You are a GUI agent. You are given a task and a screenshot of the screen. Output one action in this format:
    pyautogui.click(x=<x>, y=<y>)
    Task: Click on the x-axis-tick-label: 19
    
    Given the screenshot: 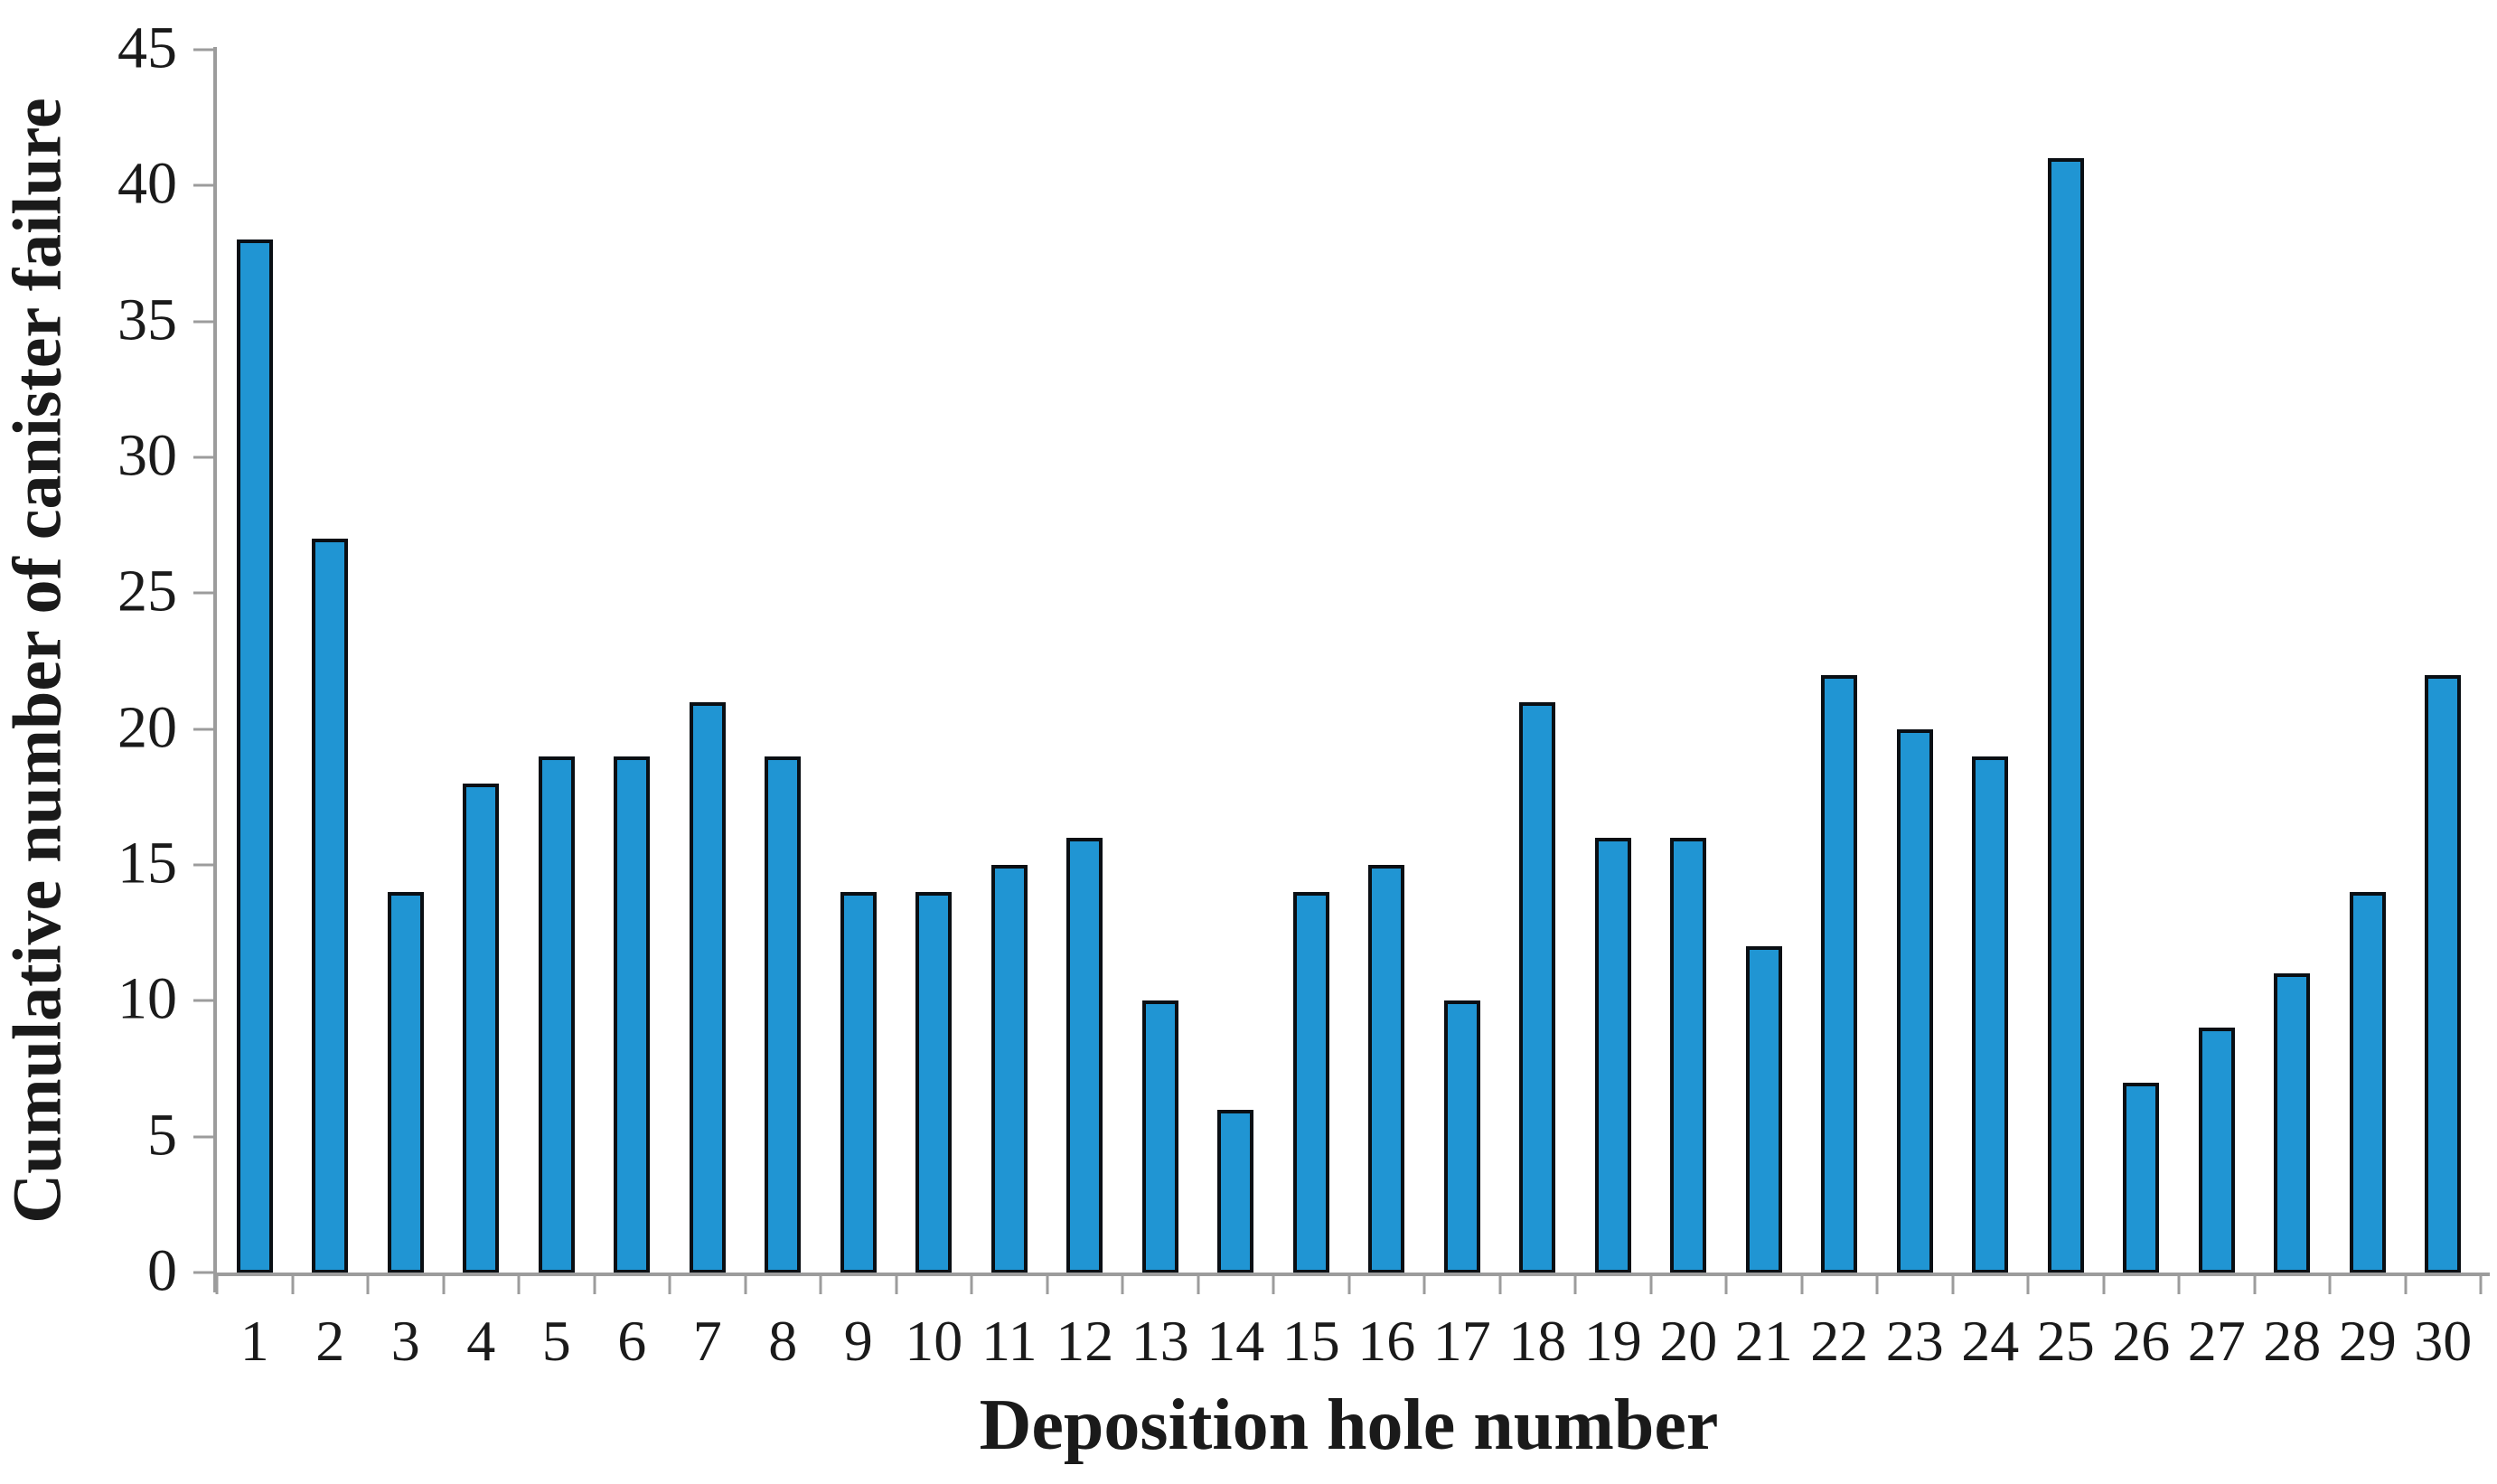 What is the action you would take?
    pyautogui.click(x=1612, y=1341)
    